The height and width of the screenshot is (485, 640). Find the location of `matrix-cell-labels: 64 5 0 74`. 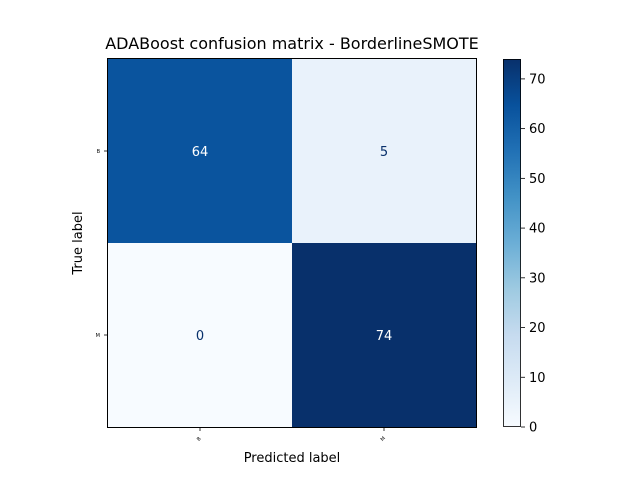

matrix-cell-labels: 64 5 0 74 is located at coordinates (292, 244).